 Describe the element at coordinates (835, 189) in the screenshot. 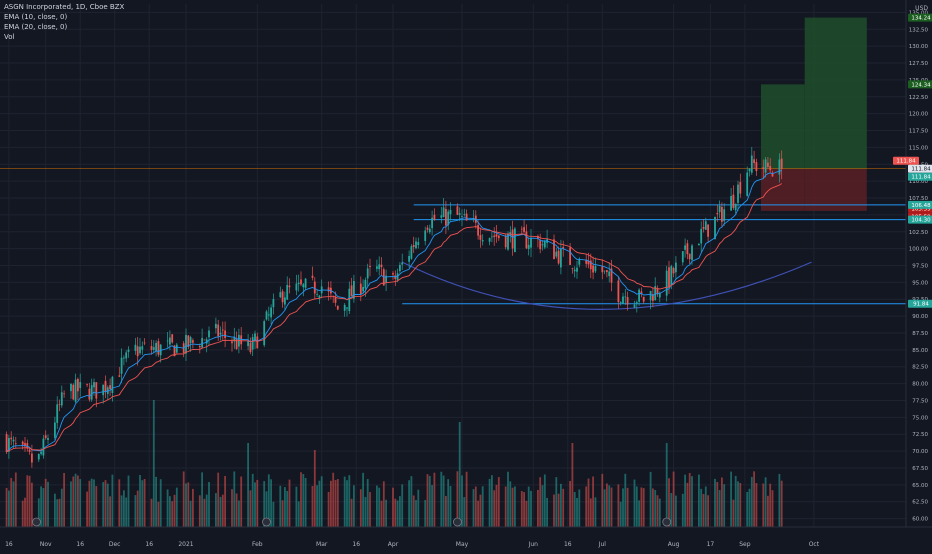

I see `position-loss-zone` at that location.